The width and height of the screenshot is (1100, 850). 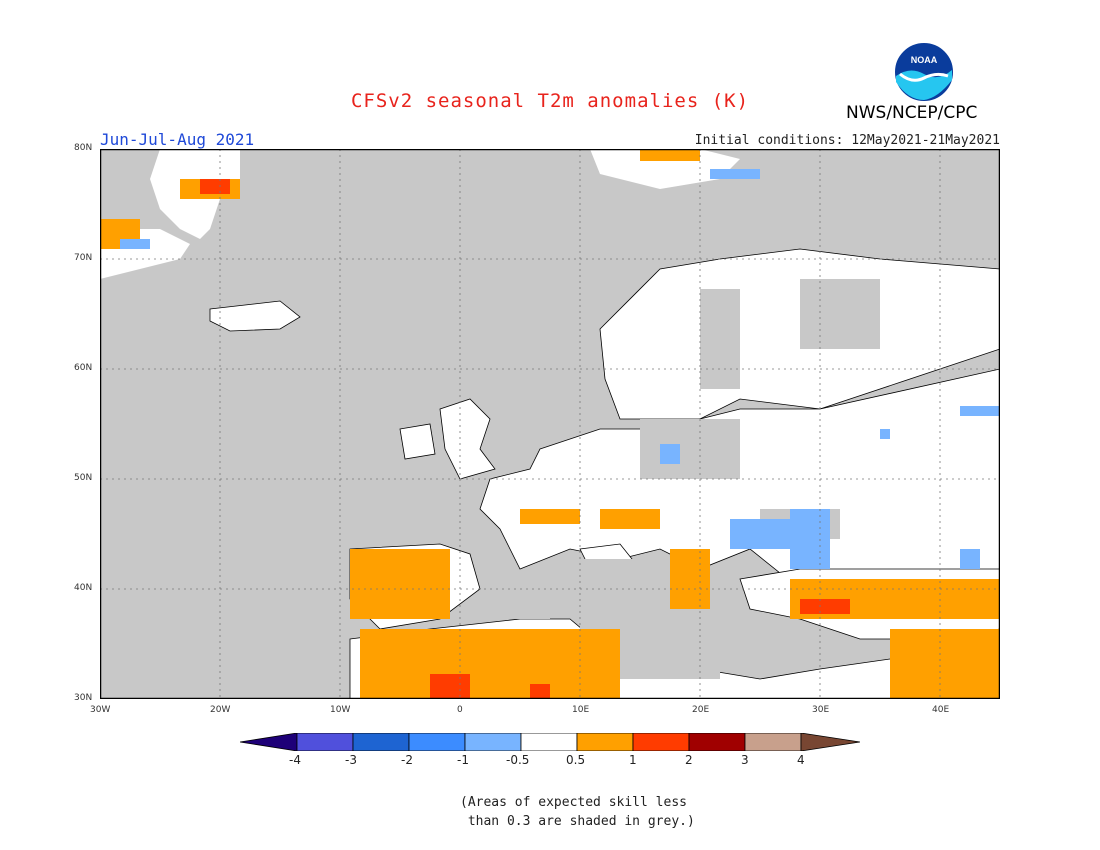 I want to click on iceland-landmass, so click(x=255, y=316).